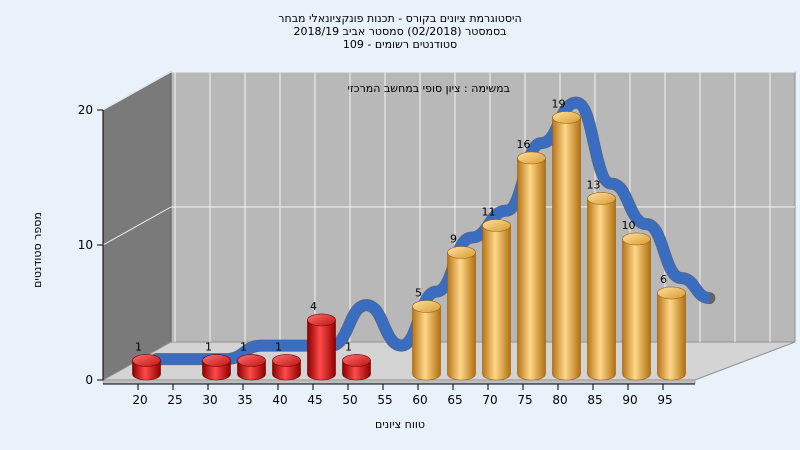 The width and height of the screenshot is (800, 450). Describe the element at coordinates (663, 279) in the screenshot. I see `bar-value-label: 6` at that location.